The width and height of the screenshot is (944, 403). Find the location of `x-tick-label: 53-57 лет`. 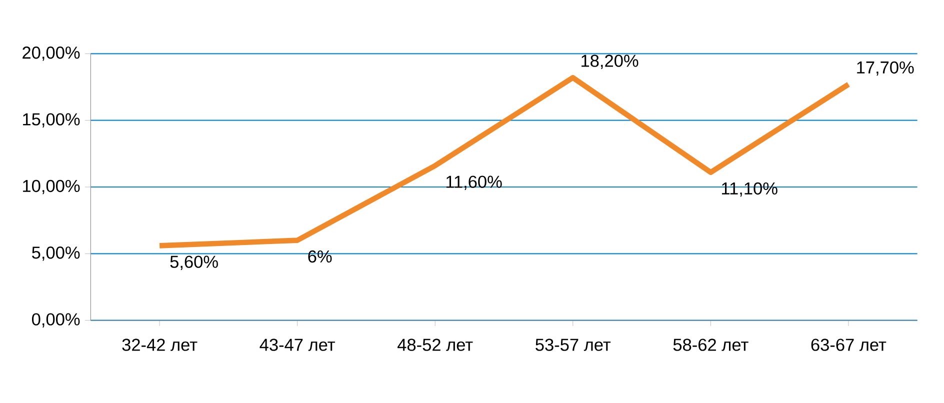

x-tick-label: 53-57 лет is located at coordinates (573, 344).